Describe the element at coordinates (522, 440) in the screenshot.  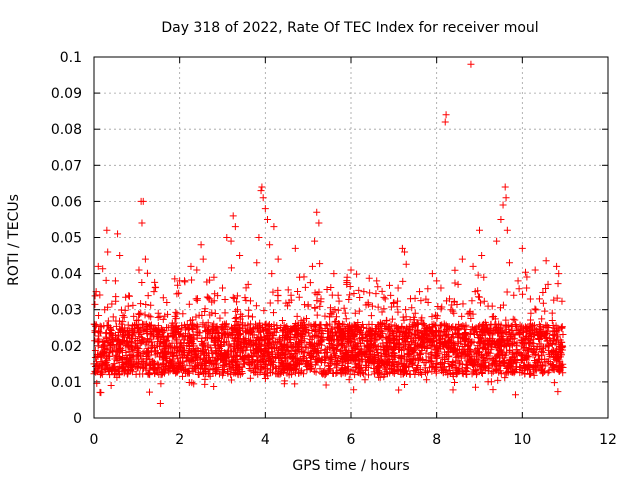
I see `x-tick-label: 10` at that location.